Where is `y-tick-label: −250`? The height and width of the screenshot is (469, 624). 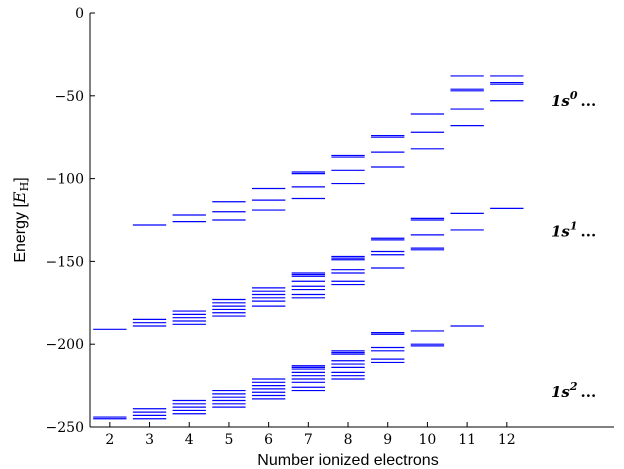 y-tick-label: −250 is located at coordinates (65, 428).